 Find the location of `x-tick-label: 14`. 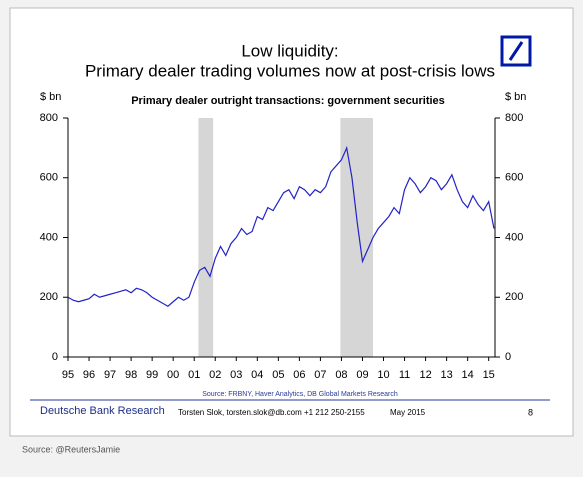

x-tick-label: 14 is located at coordinates (468, 375).